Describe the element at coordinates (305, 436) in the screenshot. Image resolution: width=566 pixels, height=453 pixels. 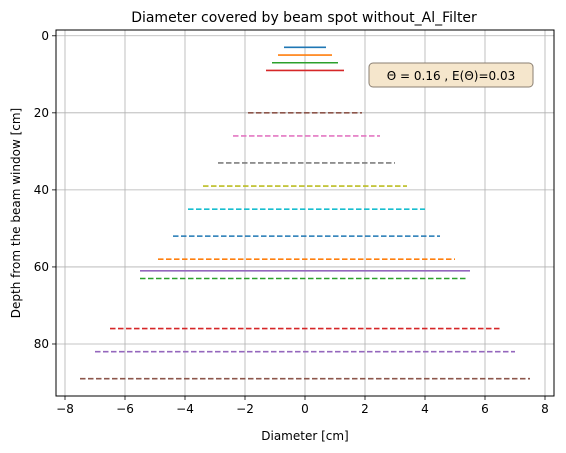
I see `x-axis-label: Diameter [cm]` at that location.